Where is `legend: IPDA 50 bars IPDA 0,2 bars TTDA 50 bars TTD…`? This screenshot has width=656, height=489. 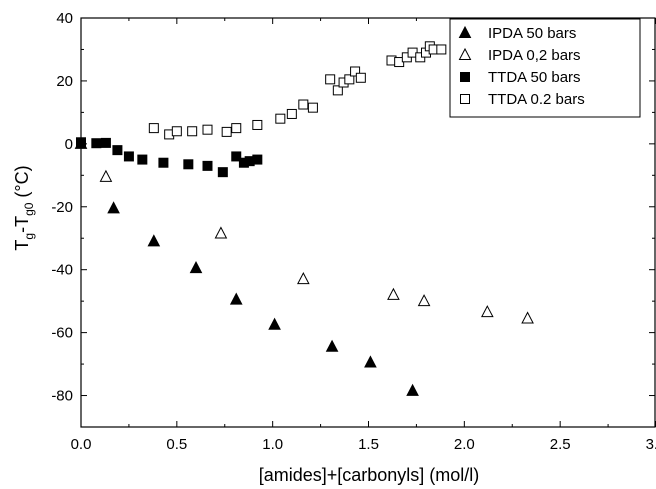 legend: IPDA 50 bars IPDA 0,2 bars TTDA 50 bars TTD… is located at coordinates (545, 68).